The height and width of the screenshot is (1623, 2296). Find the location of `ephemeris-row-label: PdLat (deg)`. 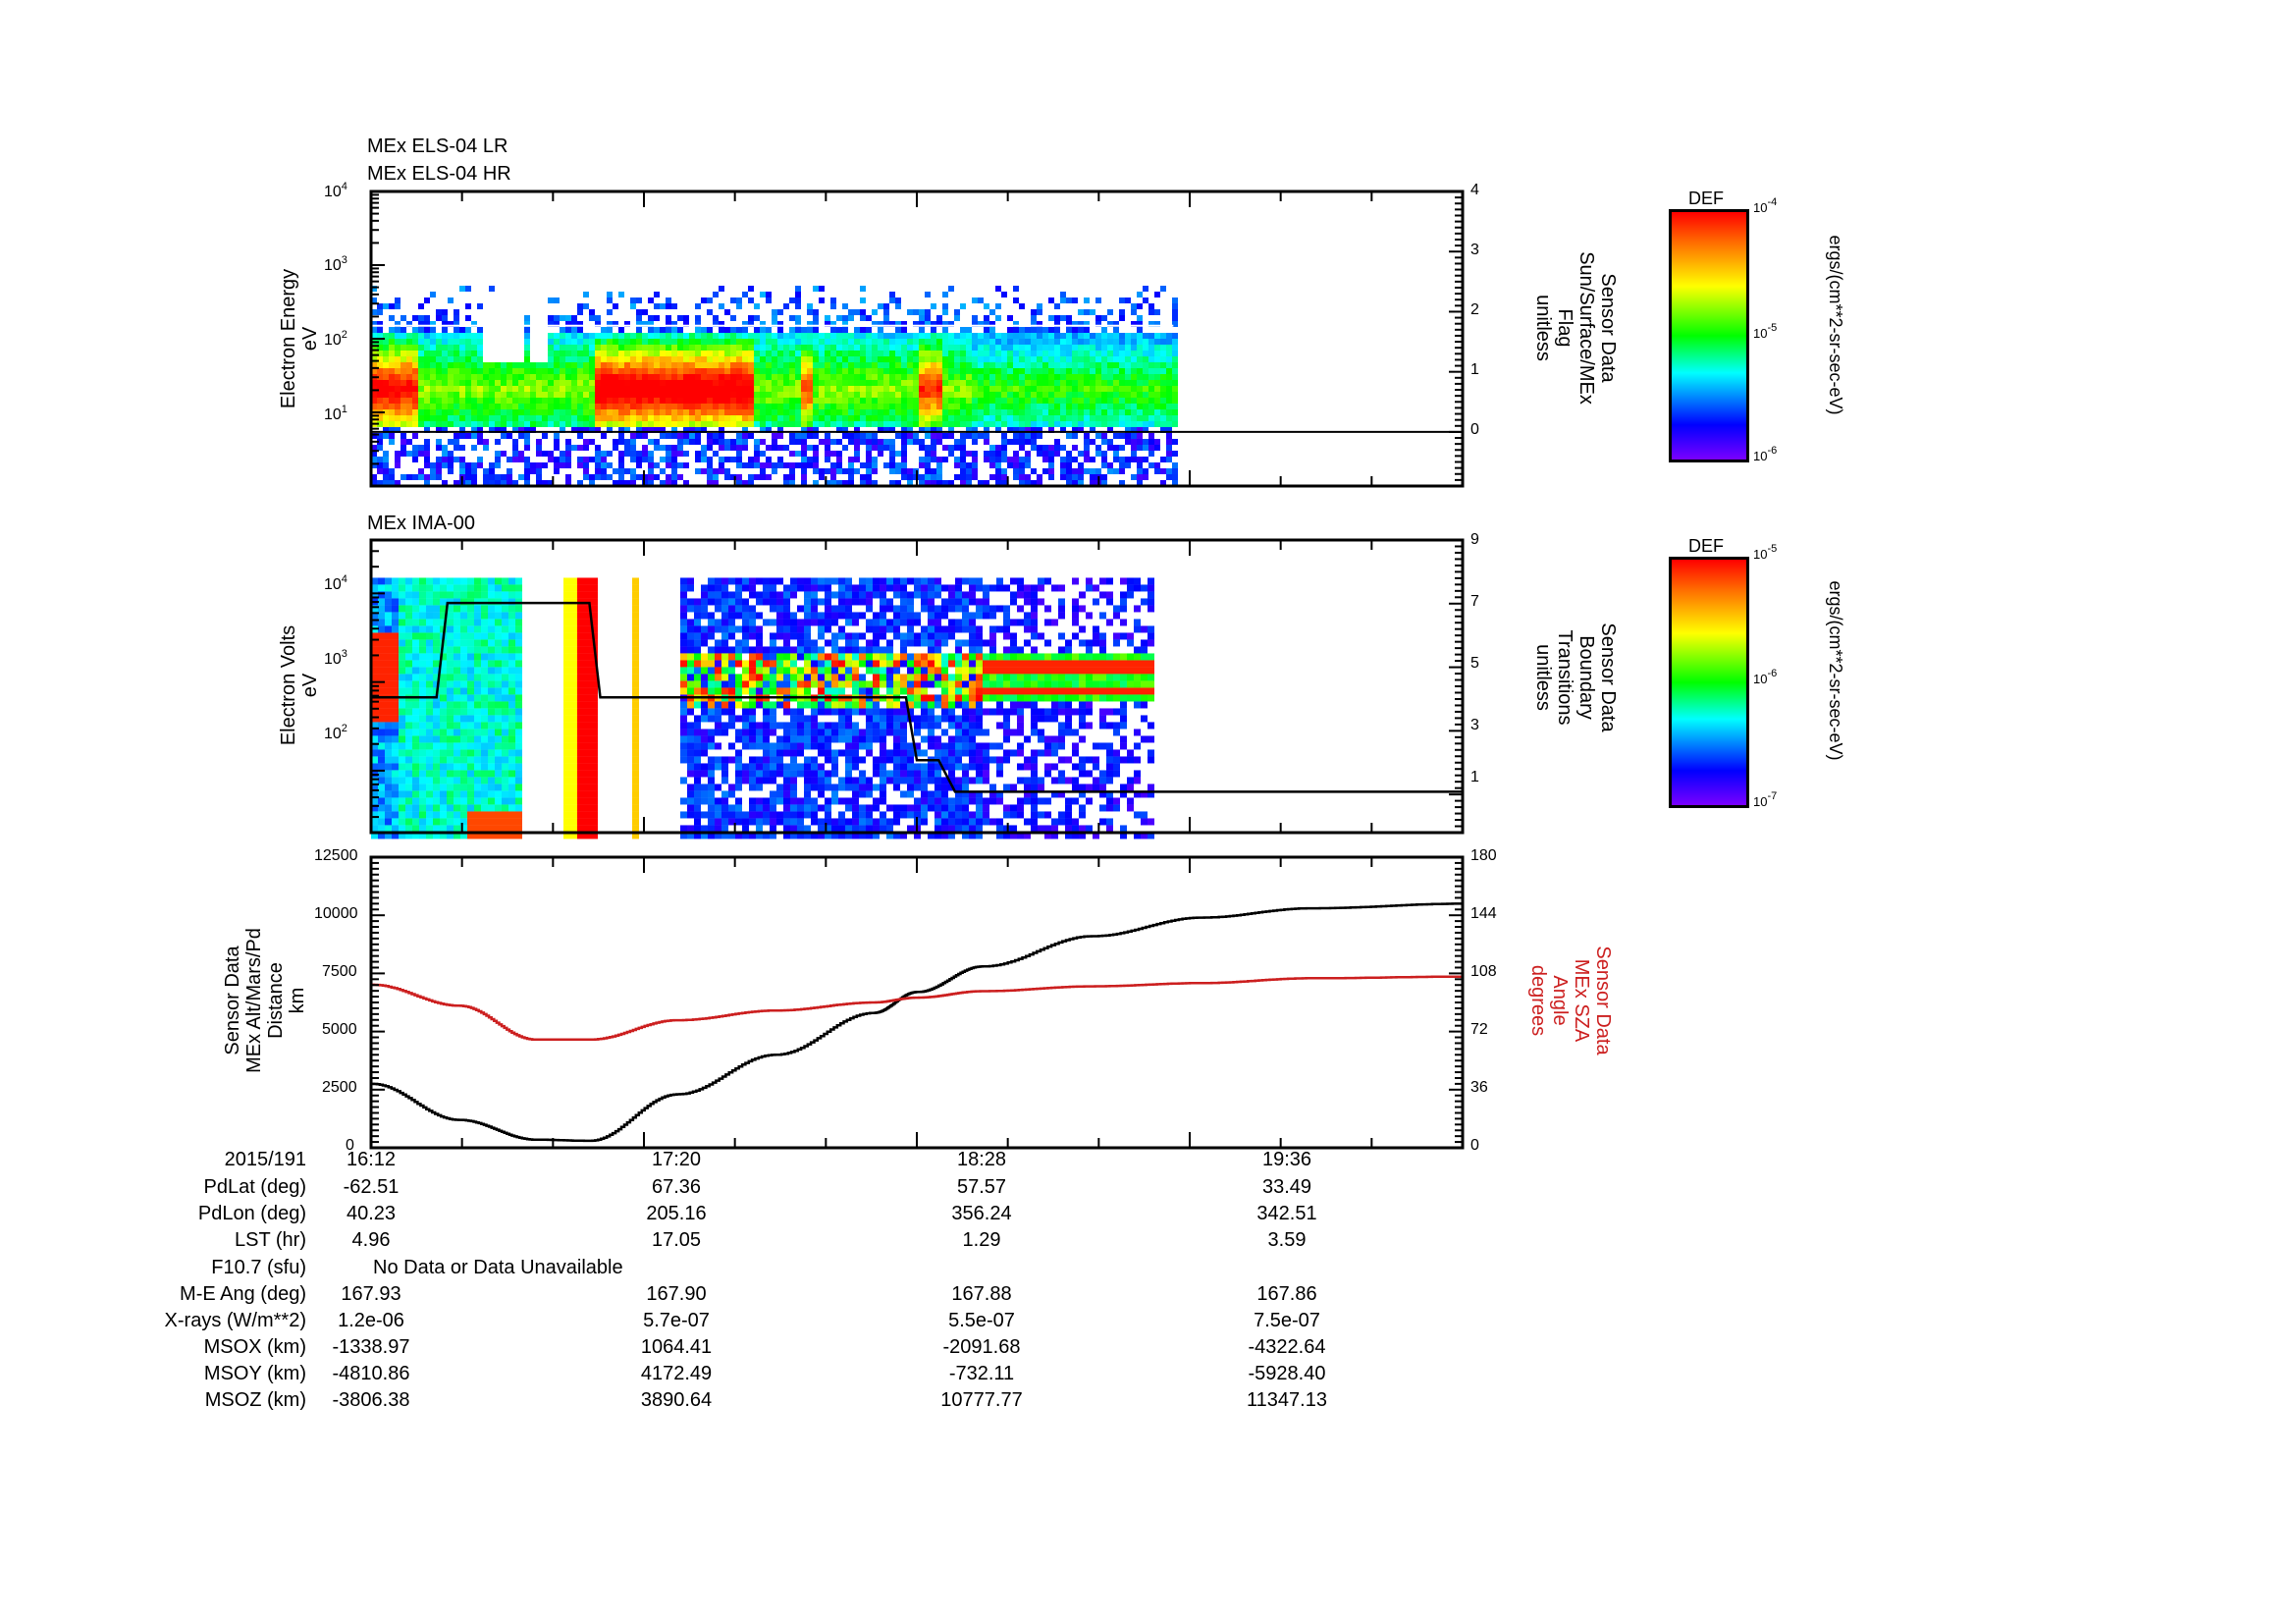

ephemeris-row-label: PdLat (deg) is located at coordinates (254, 1187).